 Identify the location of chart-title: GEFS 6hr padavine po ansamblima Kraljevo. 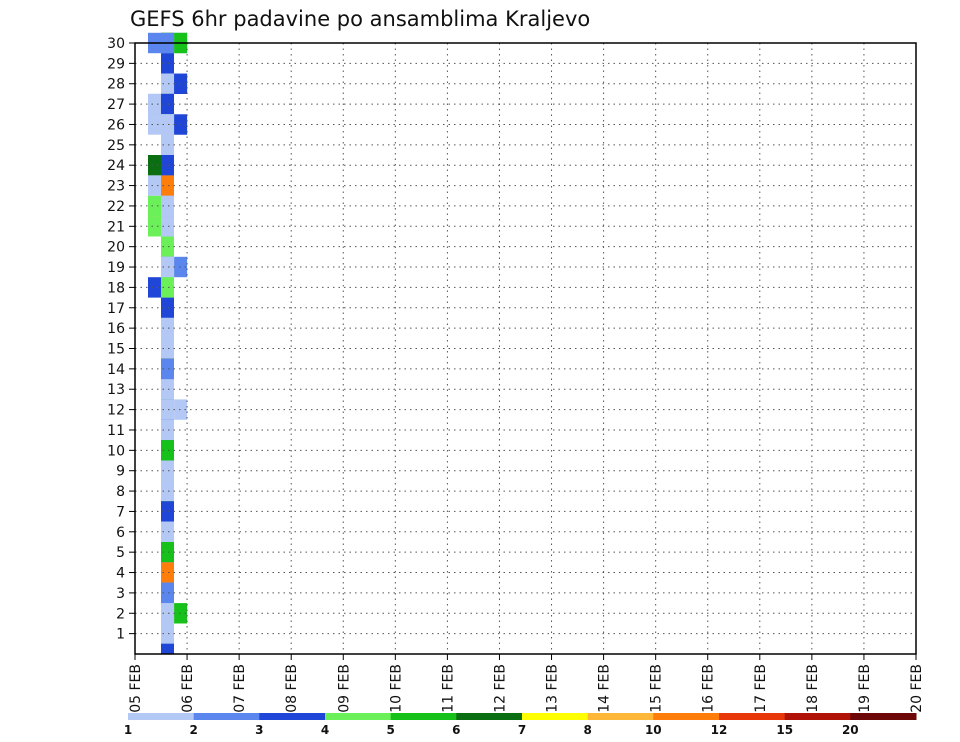
(360, 19).